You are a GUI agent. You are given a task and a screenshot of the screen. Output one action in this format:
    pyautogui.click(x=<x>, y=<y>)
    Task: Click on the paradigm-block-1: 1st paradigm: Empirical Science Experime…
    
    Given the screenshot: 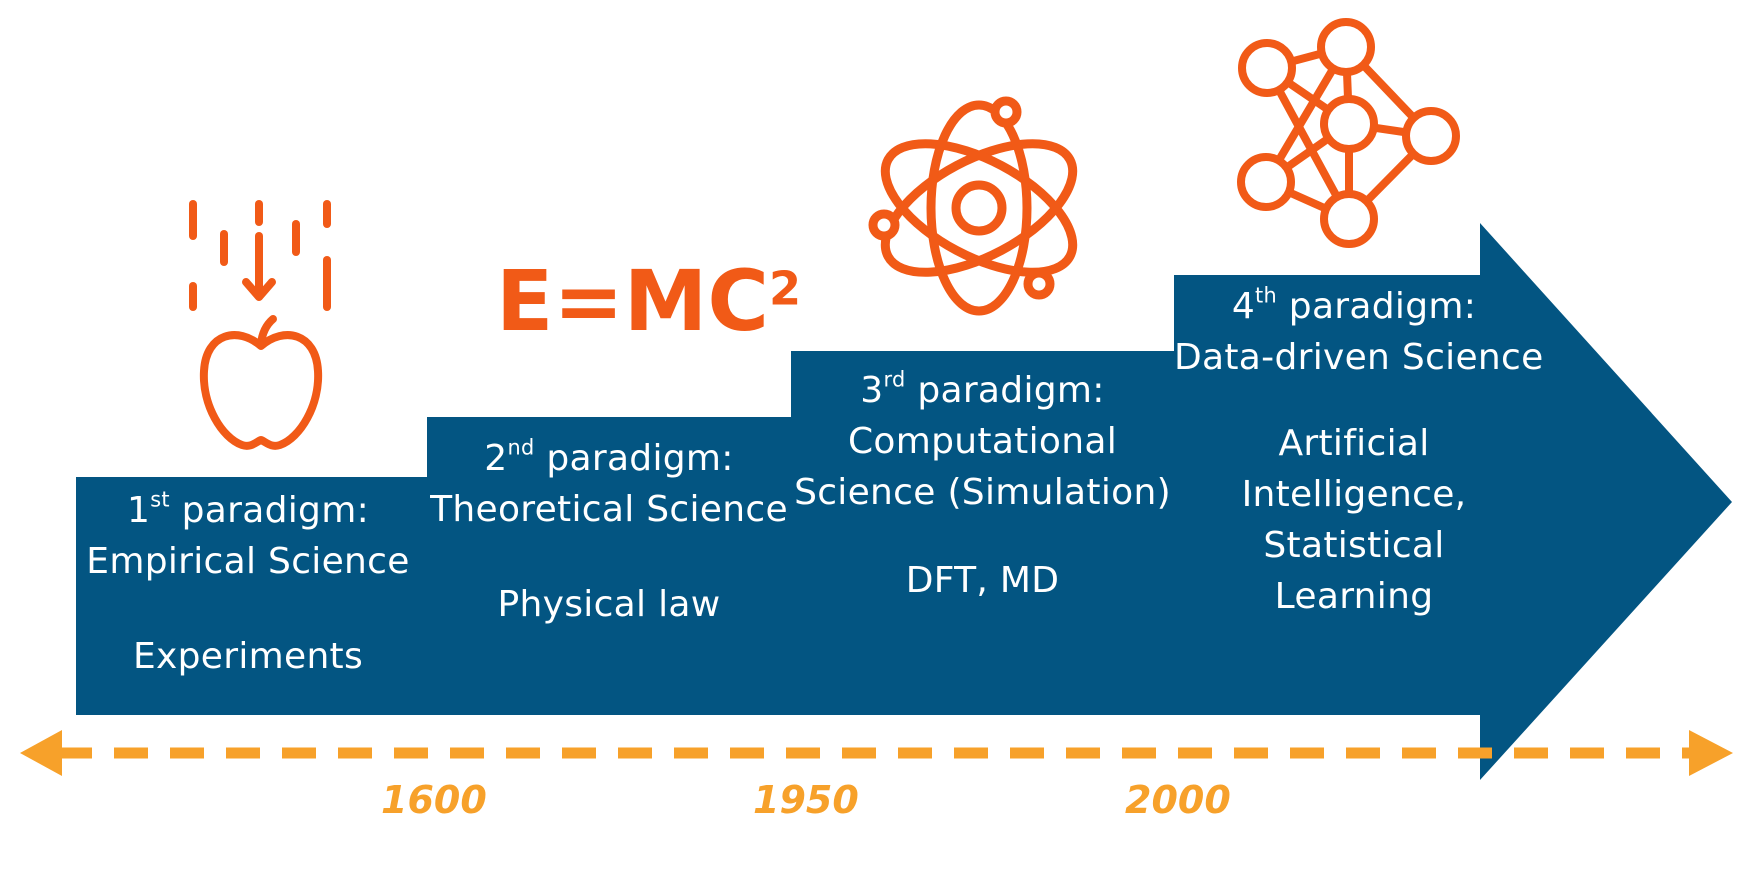 What is the action you would take?
    pyautogui.click(x=248, y=583)
    